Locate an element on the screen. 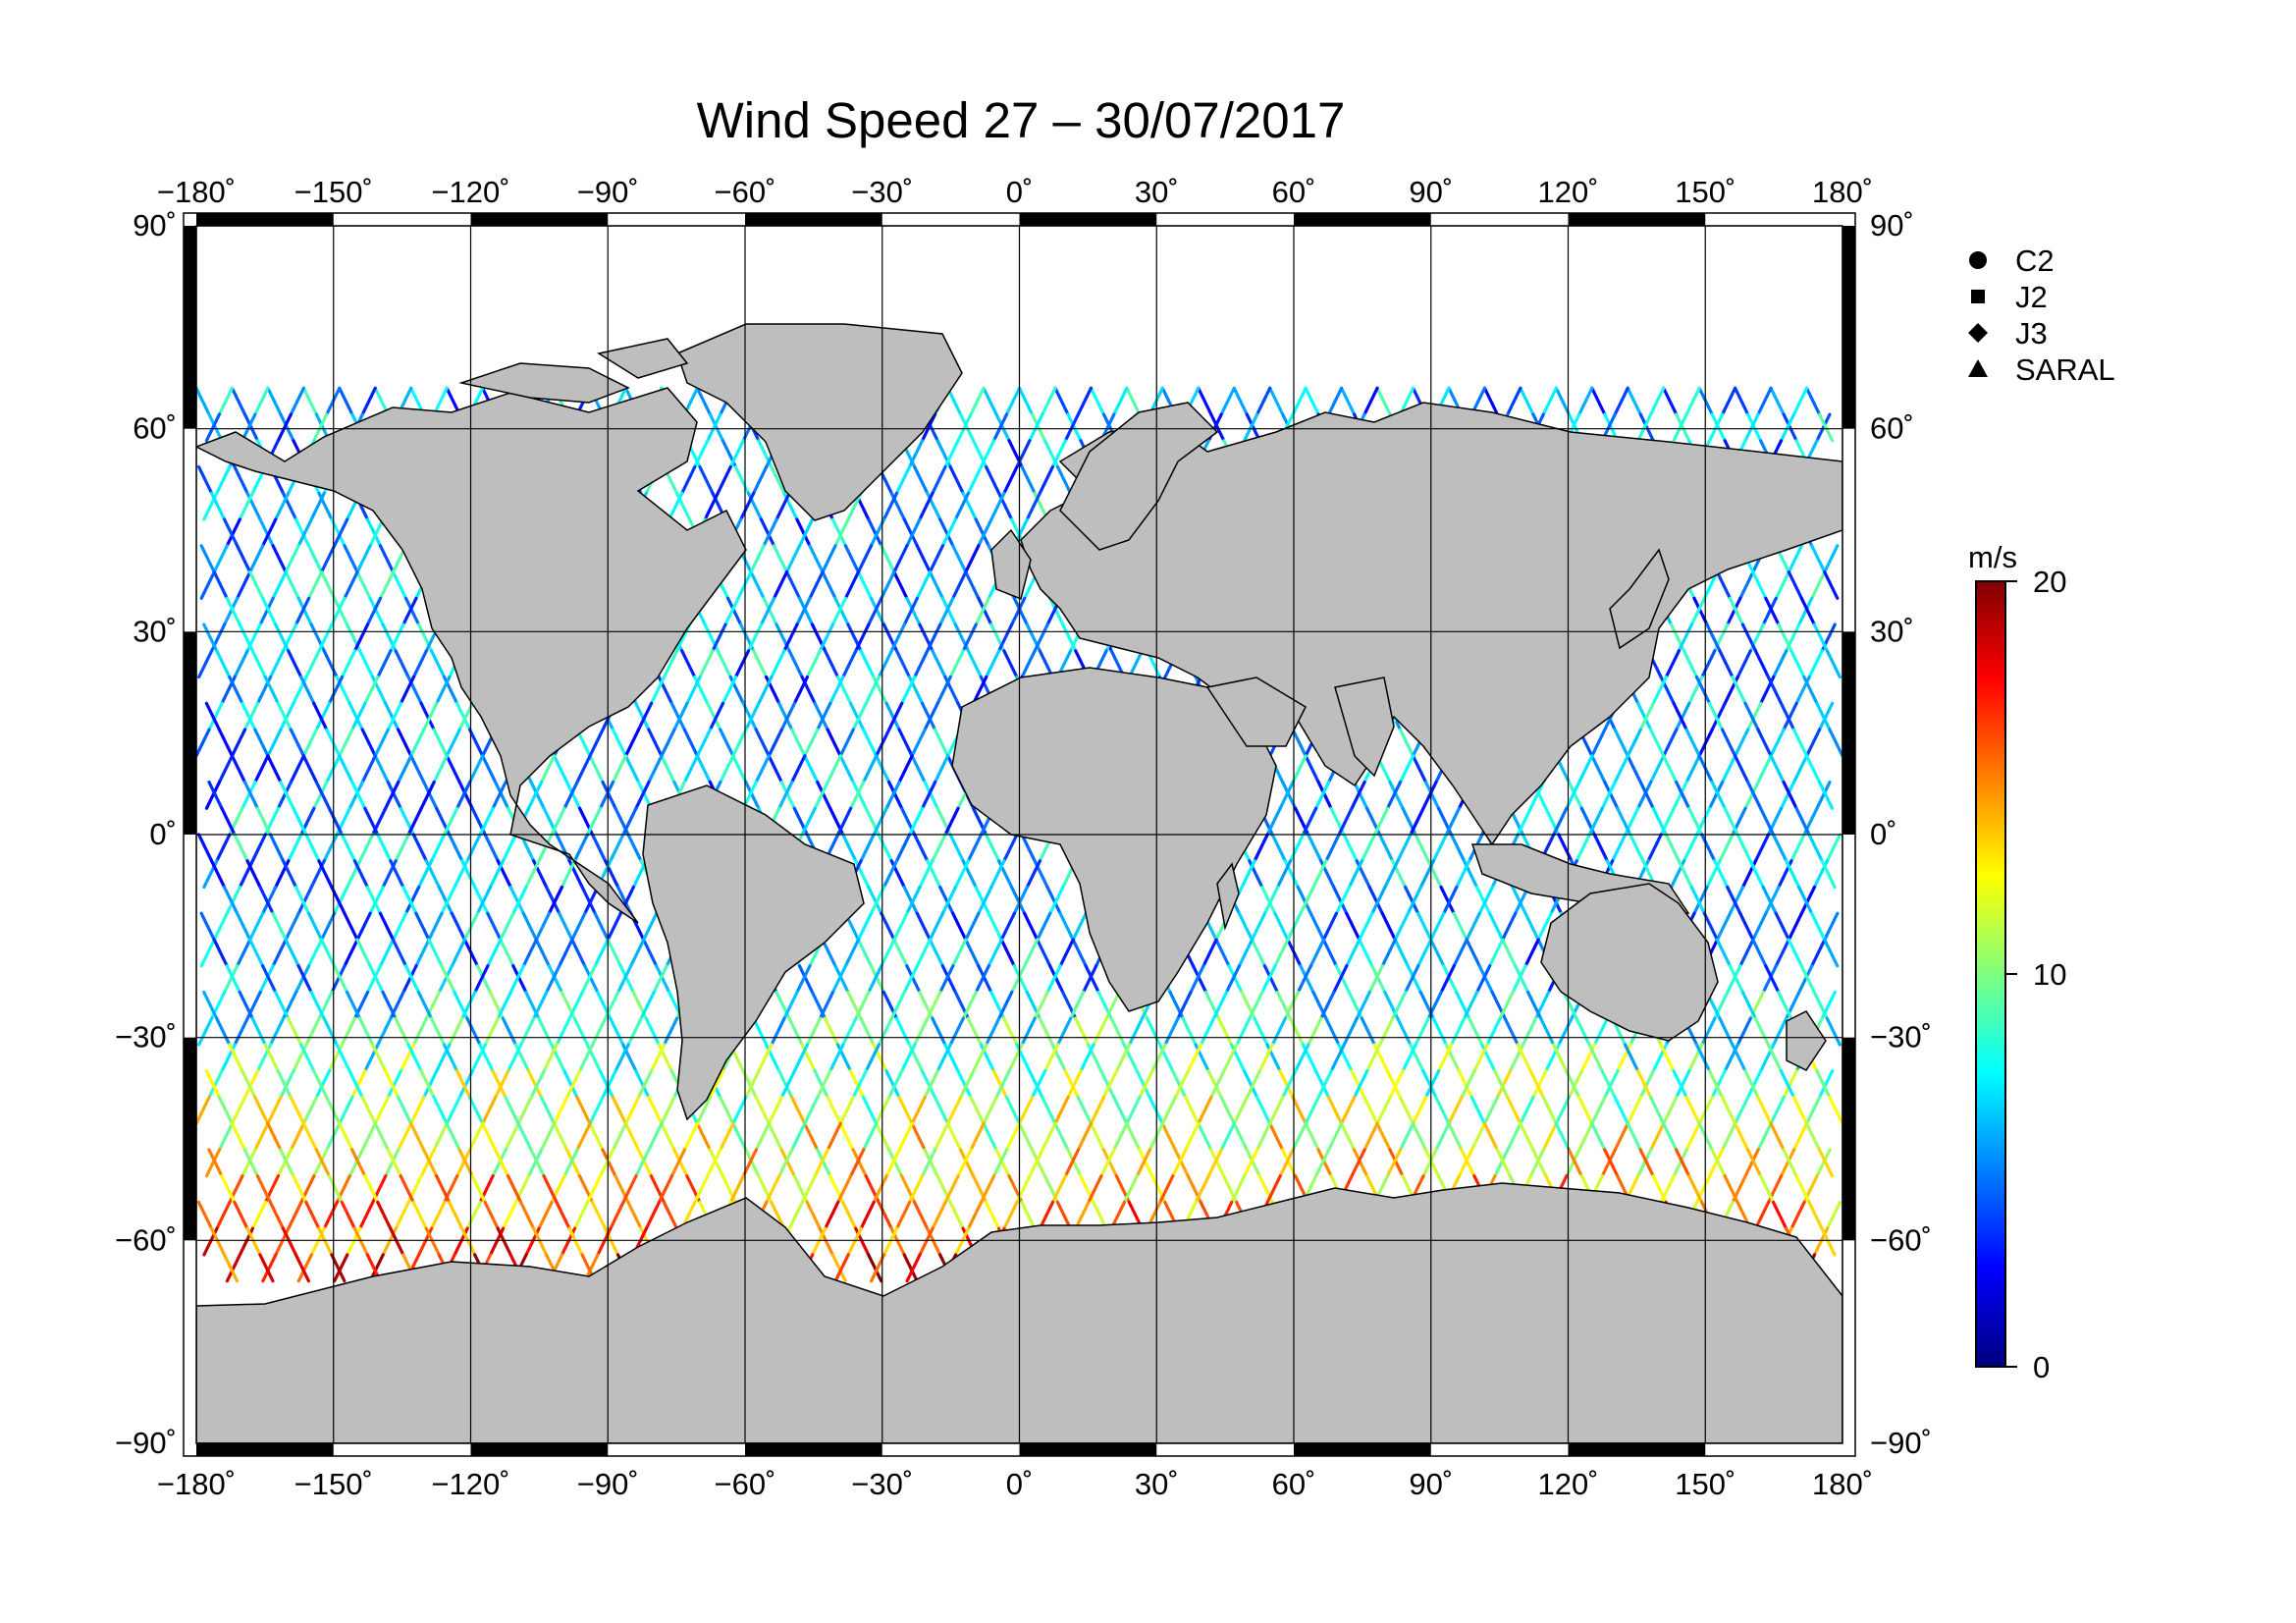 This screenshot has width=2296, height=1623. lat-tick-label: 30˚ is located at coordinates (155, 631).